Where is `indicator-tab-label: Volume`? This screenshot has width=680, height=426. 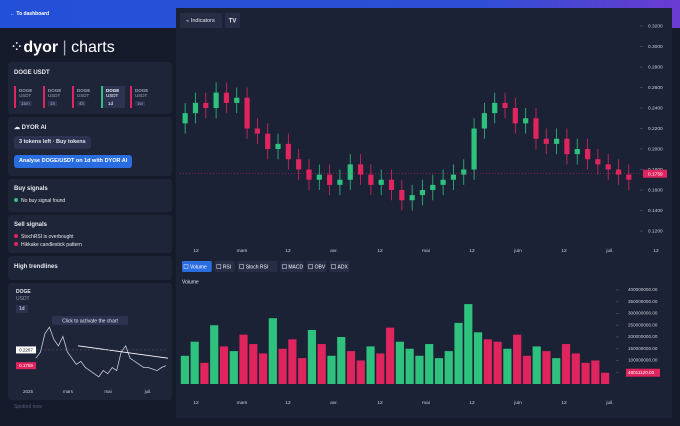
indicator-tab-label: Volume is located at coordinates (198, 267).